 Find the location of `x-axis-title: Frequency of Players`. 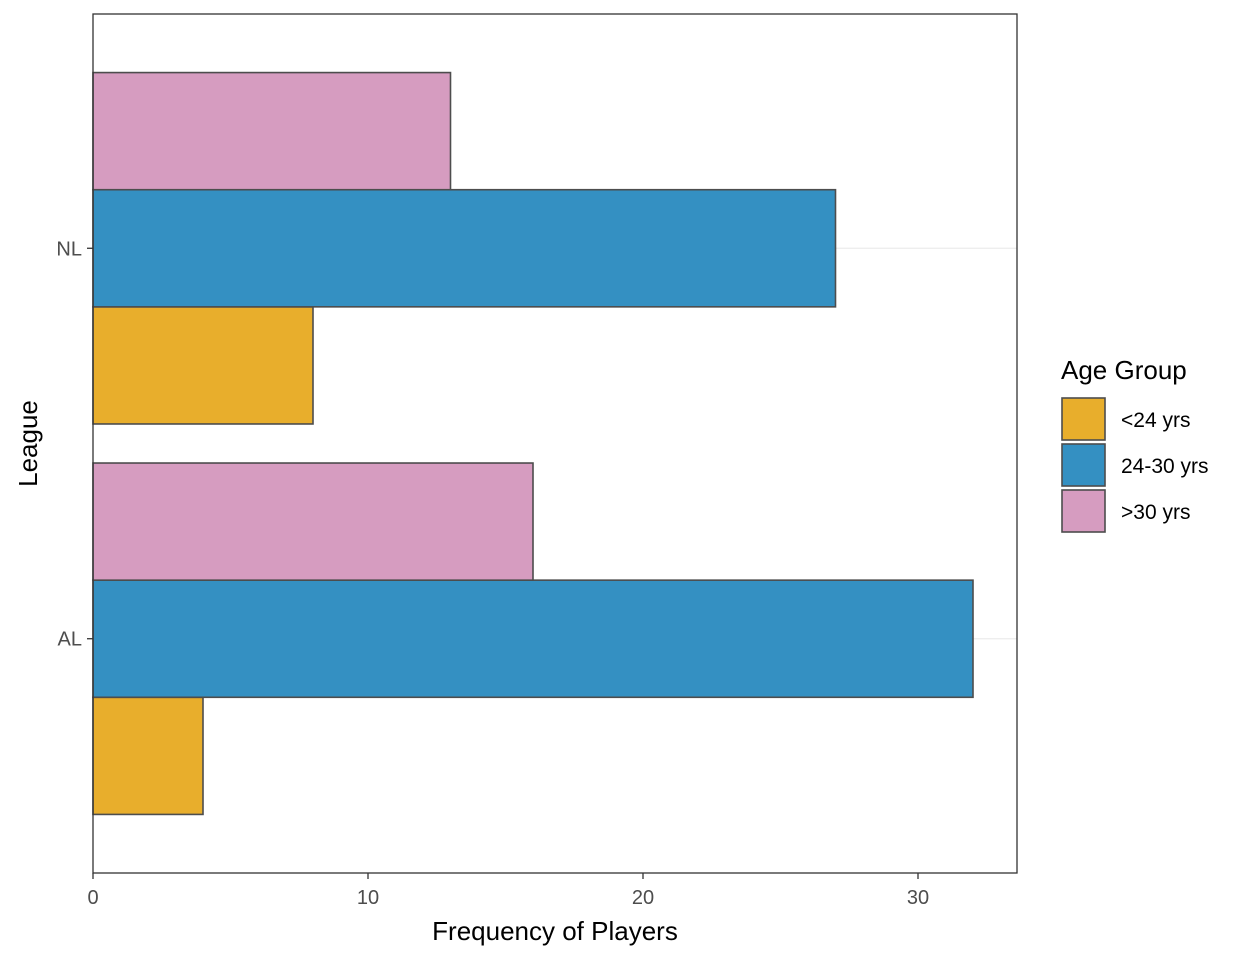

x-axis-title: Frequency of Players is located at coordinates (555, 931).